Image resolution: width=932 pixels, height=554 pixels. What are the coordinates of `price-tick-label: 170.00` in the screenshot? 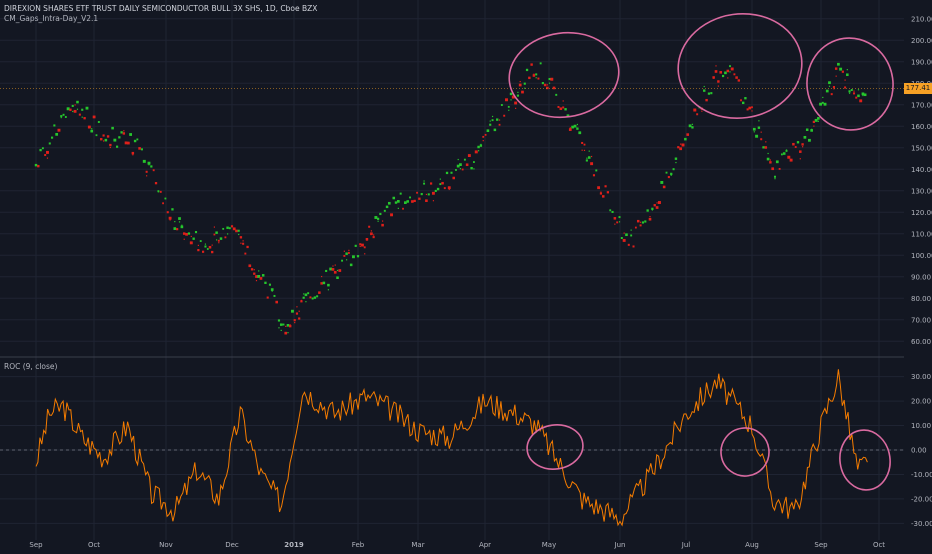 It's located at (921, 105).